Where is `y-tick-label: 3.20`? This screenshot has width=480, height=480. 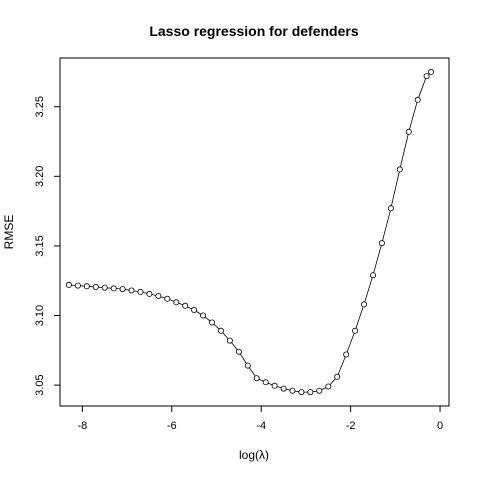 y-tick-label: 3.20 is located at coordinates (40, 176).